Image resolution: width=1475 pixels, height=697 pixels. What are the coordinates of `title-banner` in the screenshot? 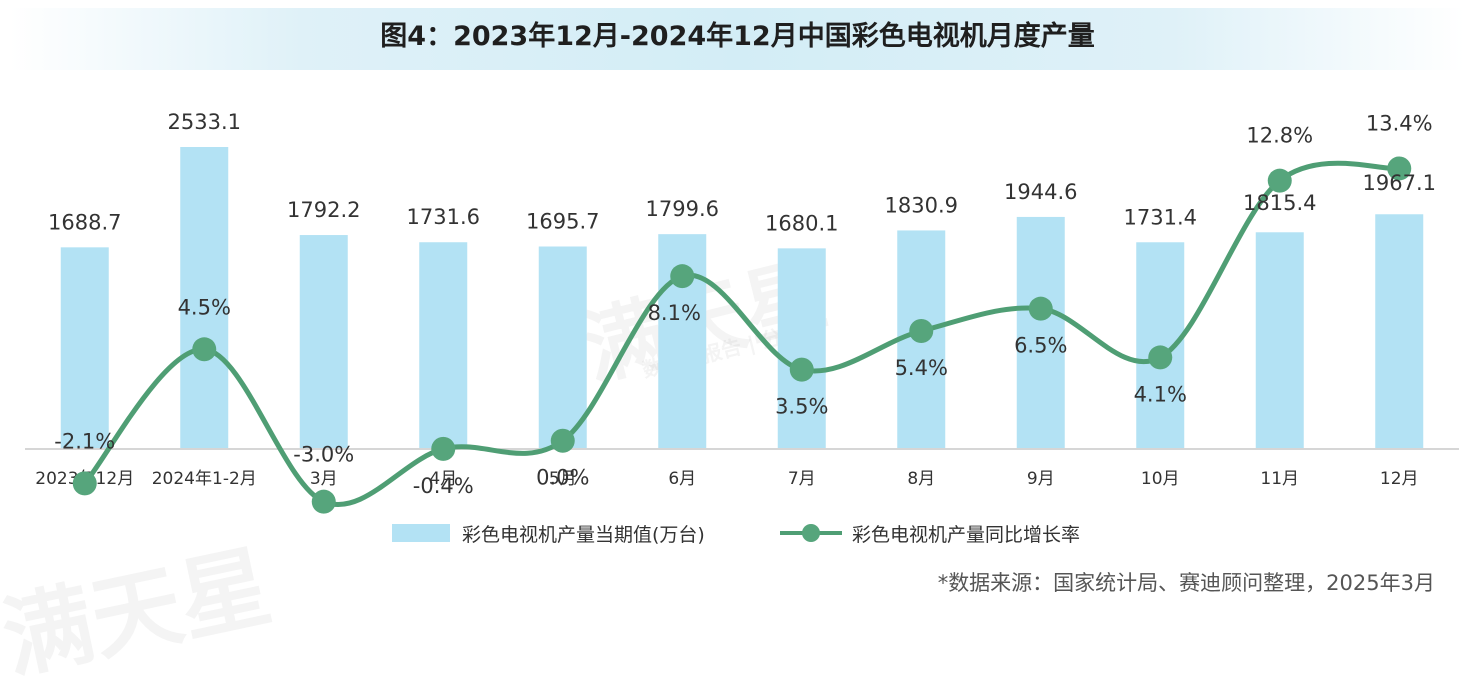 It's located at (737, 39).